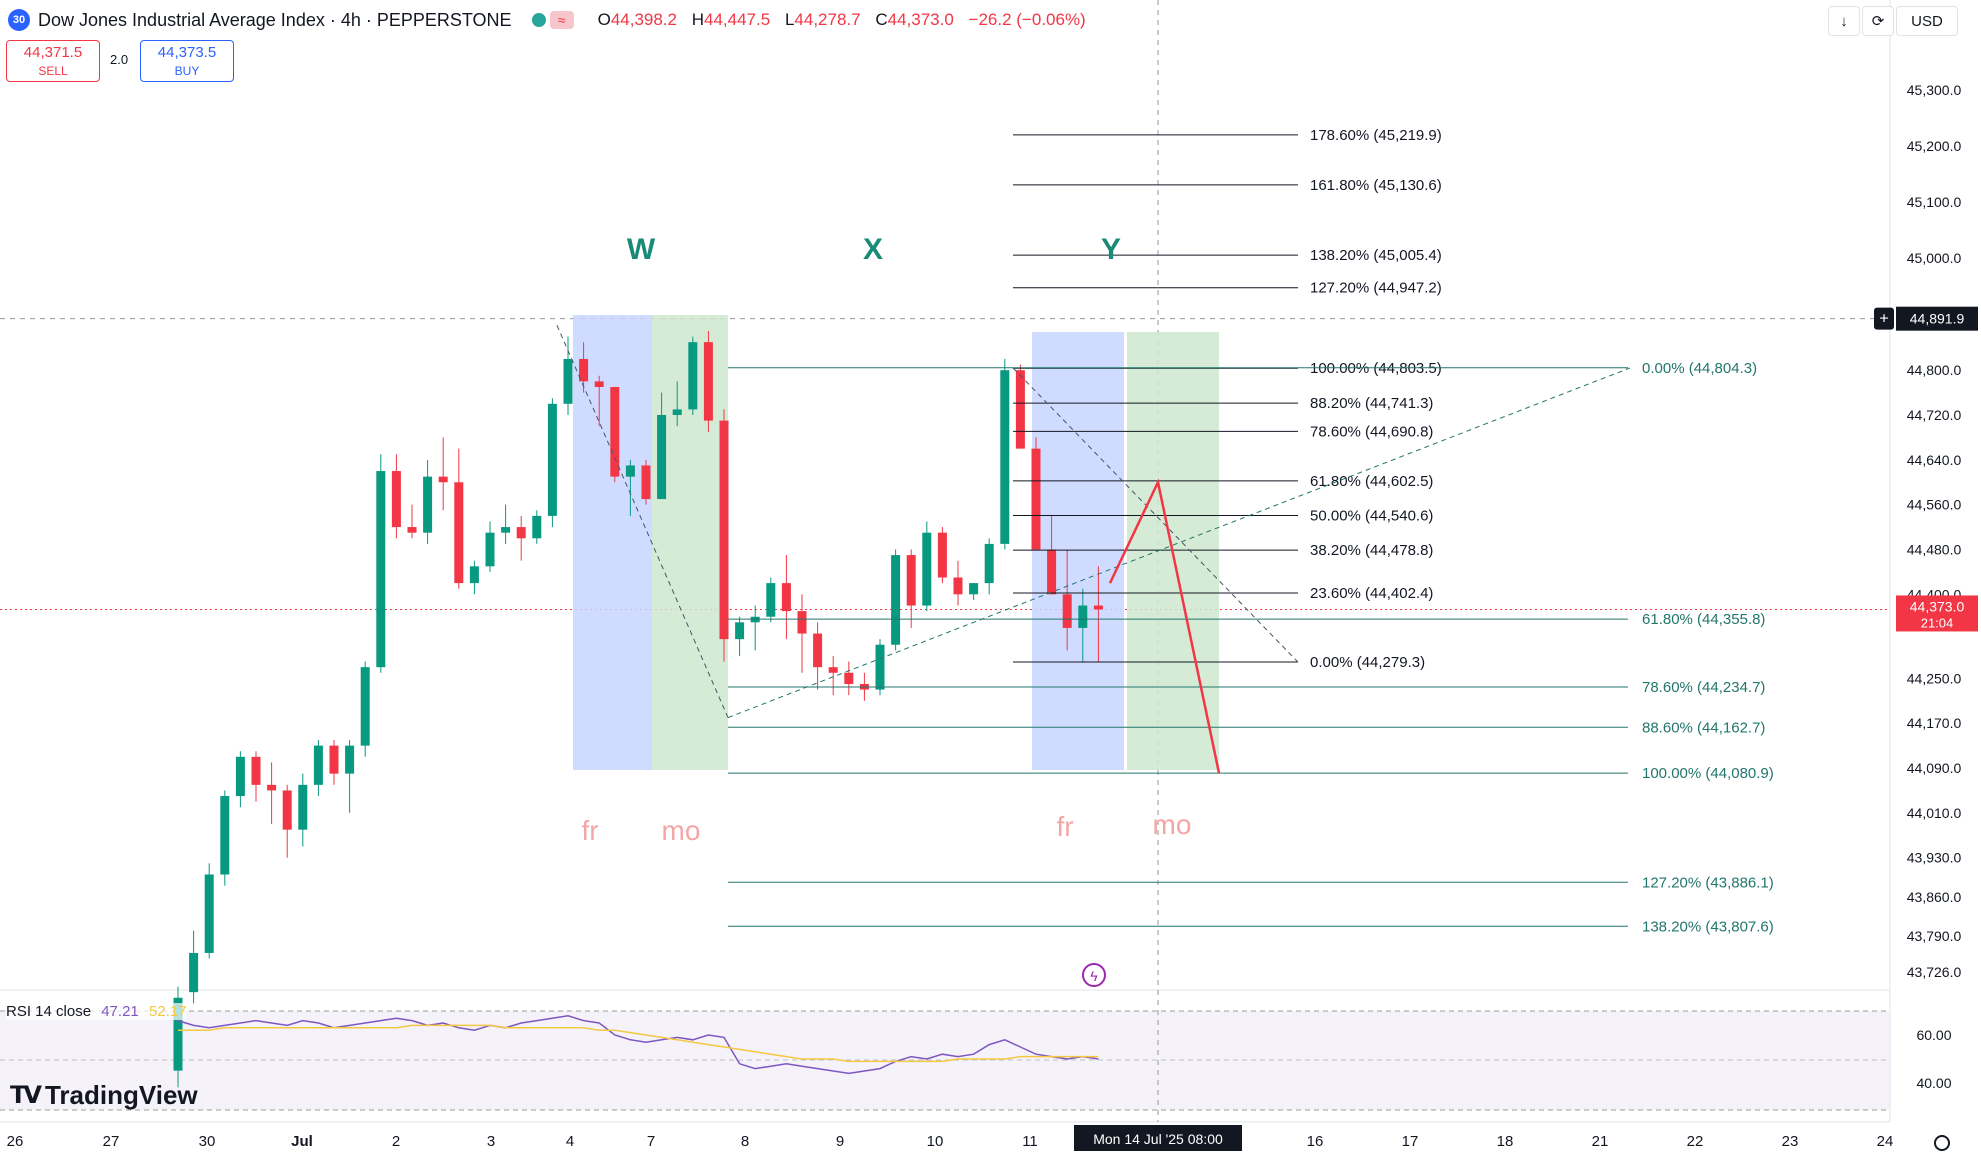 Image resolution: width=1981 pixels, height=1164 pixels. Describe the element at coordinates (1937, 622) in the screenshot. I see `countdown-label: 21:04` at that location.